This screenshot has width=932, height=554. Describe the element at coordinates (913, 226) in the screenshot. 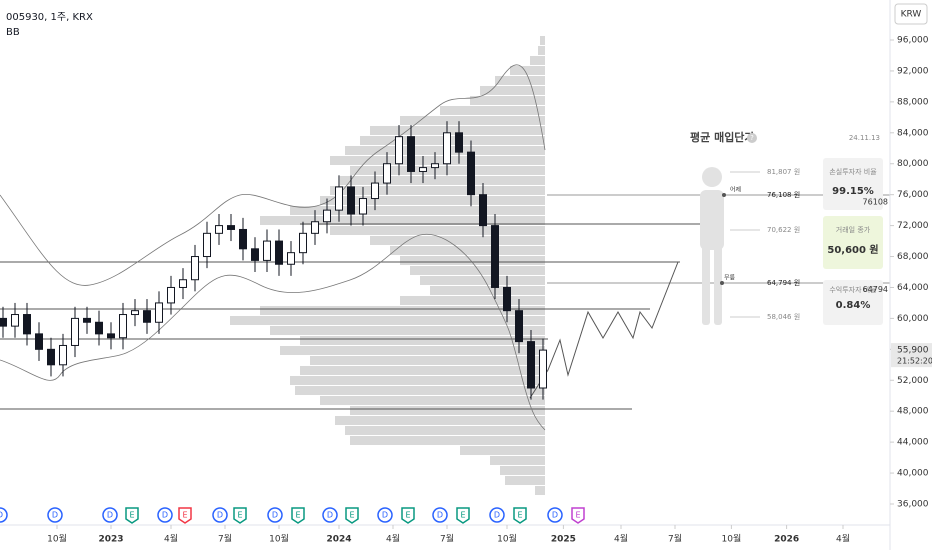

I see `y-tick-label: 72,000` at that location.